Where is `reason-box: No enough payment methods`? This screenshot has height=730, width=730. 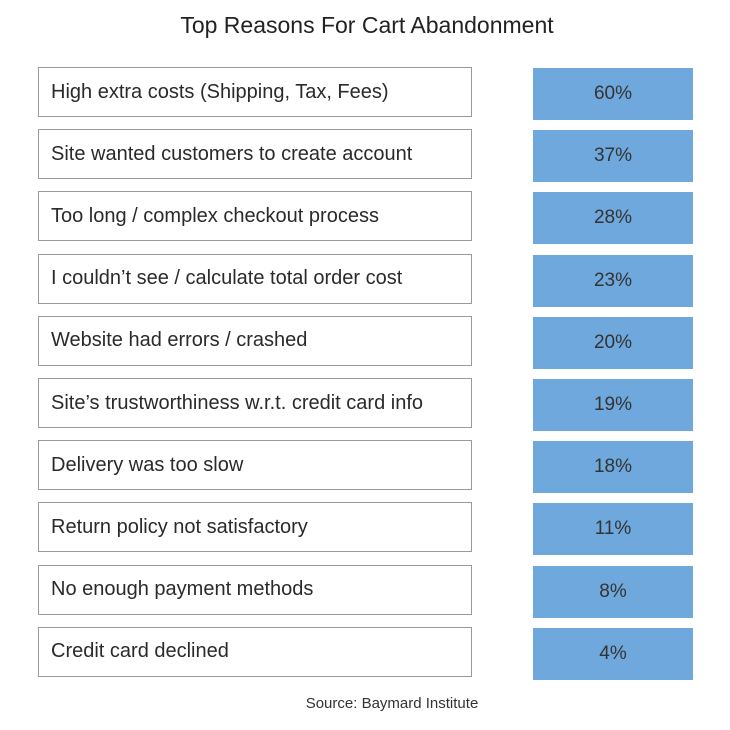
reason-box: No enough payment methods is located at coordinates (255, 589).